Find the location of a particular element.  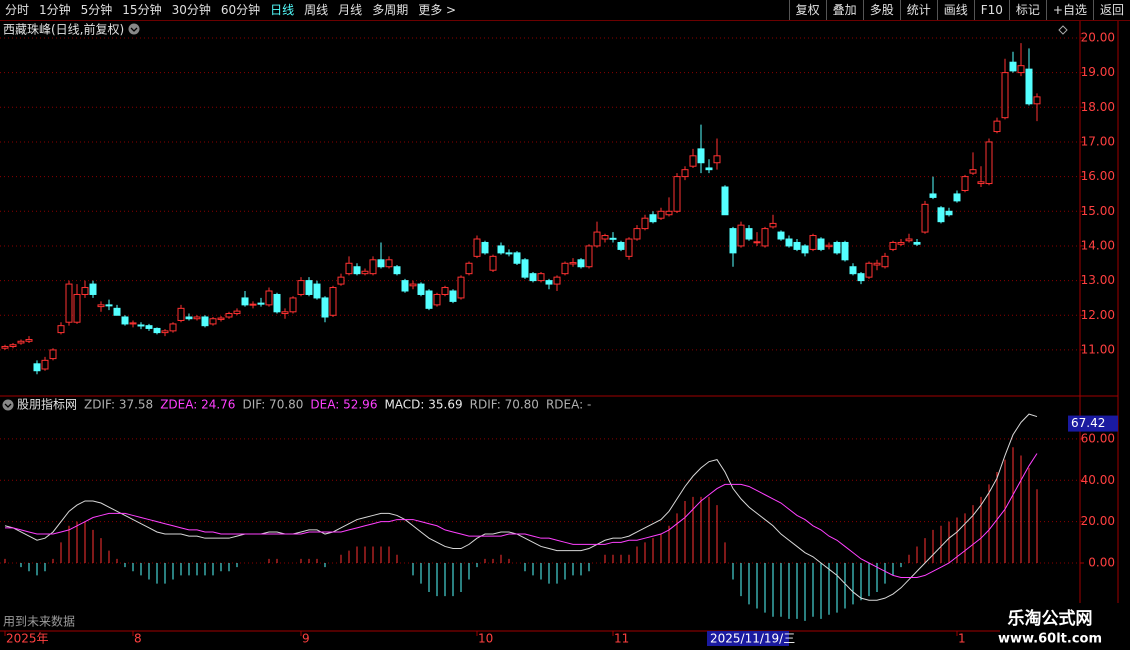

period-button: 60分钟 is located at coordinates (240, 10).